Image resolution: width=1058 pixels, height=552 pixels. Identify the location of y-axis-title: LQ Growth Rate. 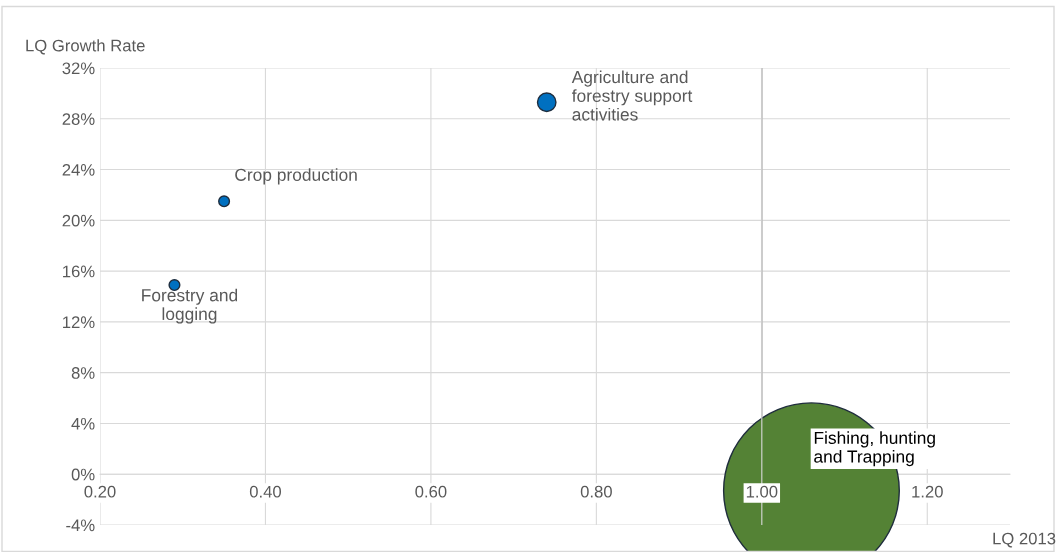
(85, 47).